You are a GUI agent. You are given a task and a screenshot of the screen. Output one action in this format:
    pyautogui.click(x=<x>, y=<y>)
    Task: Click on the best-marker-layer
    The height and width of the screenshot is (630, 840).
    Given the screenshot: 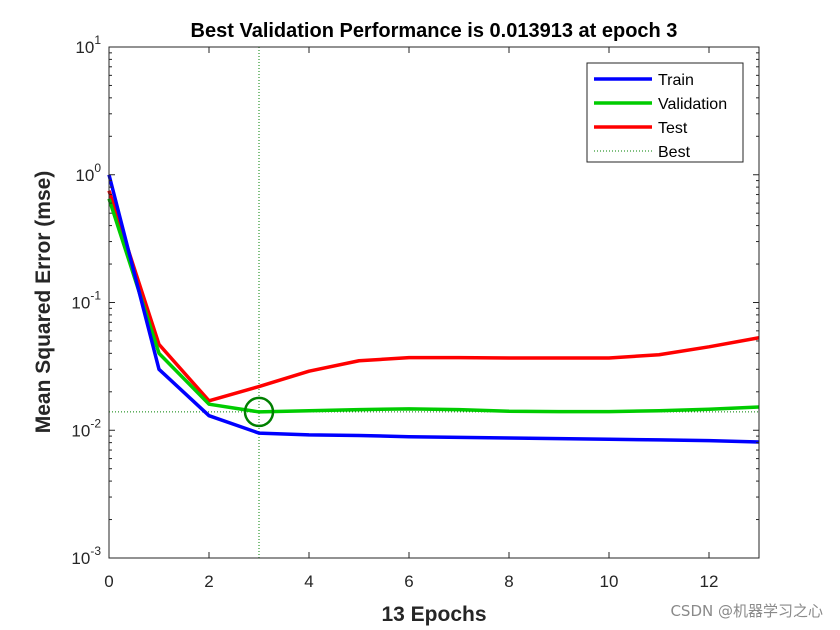 What is the action you would take?
    pyautogui.click(x=259, y=412)
    